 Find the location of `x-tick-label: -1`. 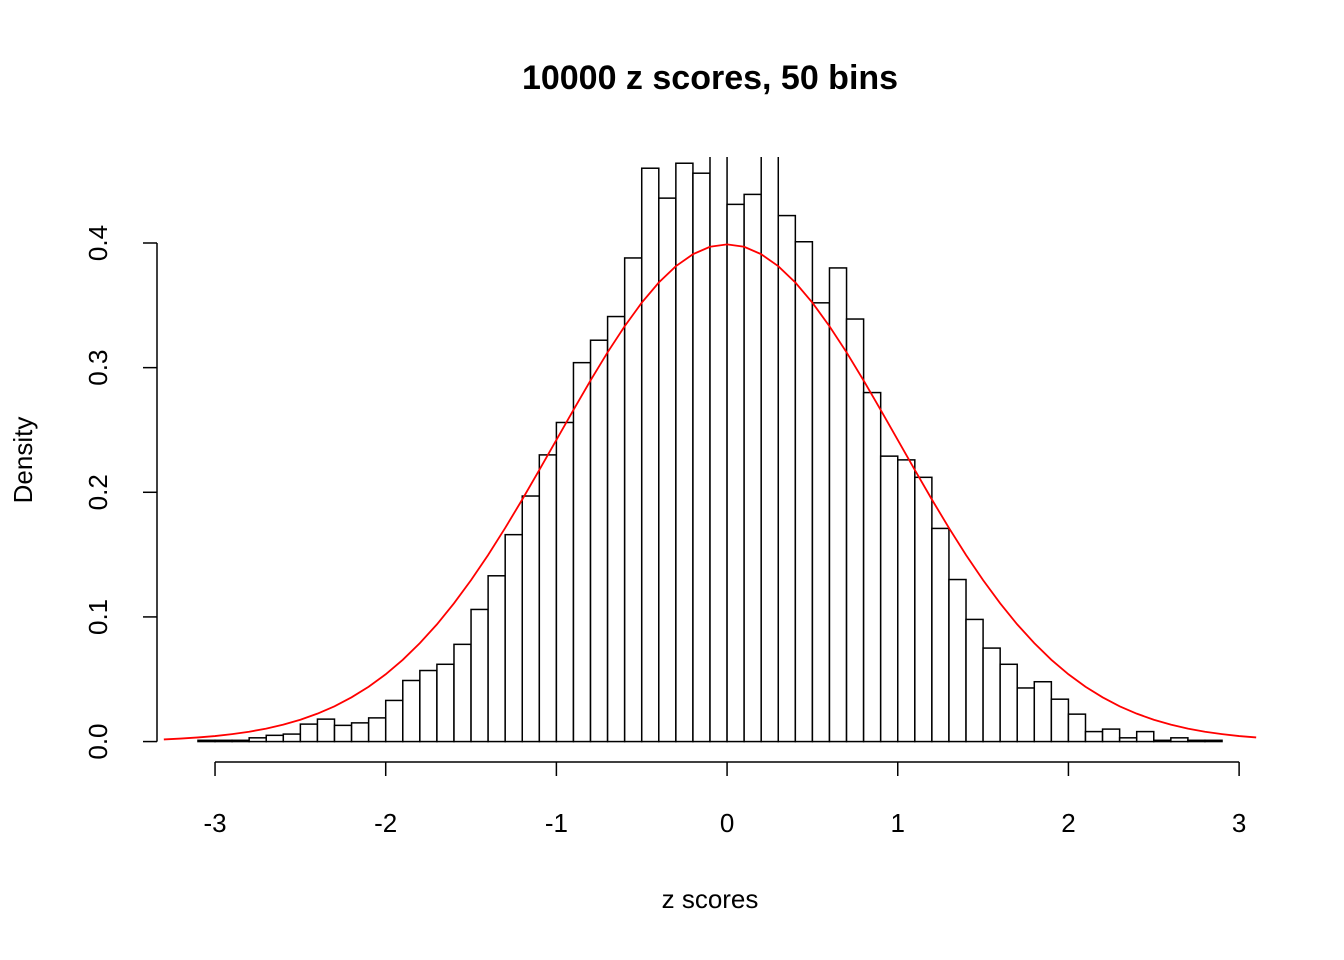

x-tick-label: -1 is located at coordinates (556, 823).